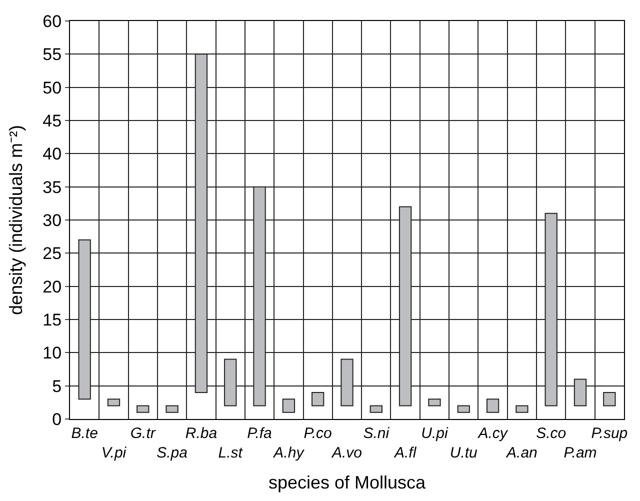  Describe the element at coordinates (464, 453) in the screenshot. I see `x-tick-label: U.tu` at that location.